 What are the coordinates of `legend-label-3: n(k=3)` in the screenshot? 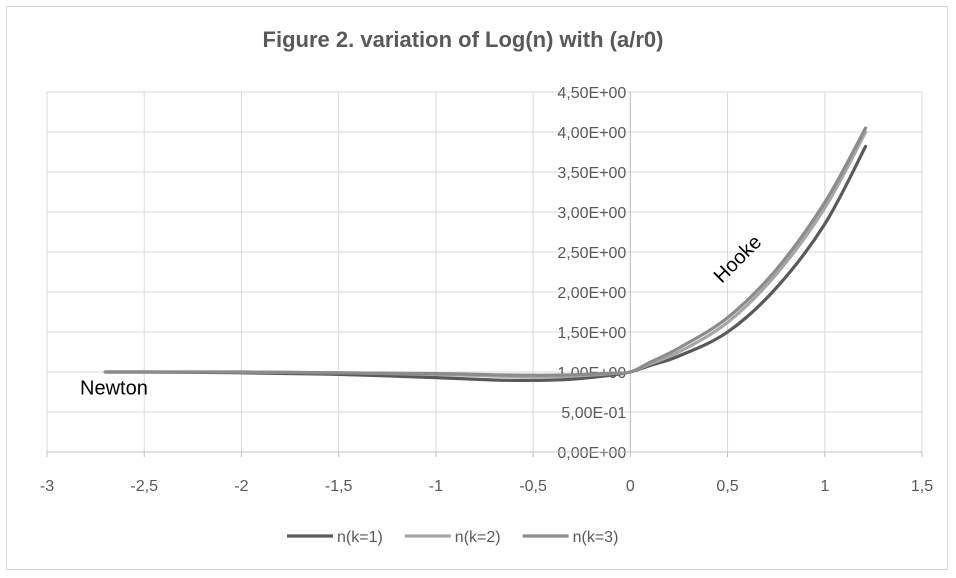 It's located at (596, 537).